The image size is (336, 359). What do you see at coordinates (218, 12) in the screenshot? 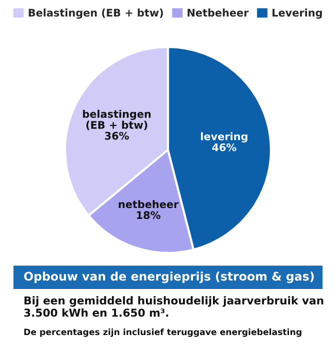
I see `legend-label: Netbeheer` at bounding box center [218, 12].